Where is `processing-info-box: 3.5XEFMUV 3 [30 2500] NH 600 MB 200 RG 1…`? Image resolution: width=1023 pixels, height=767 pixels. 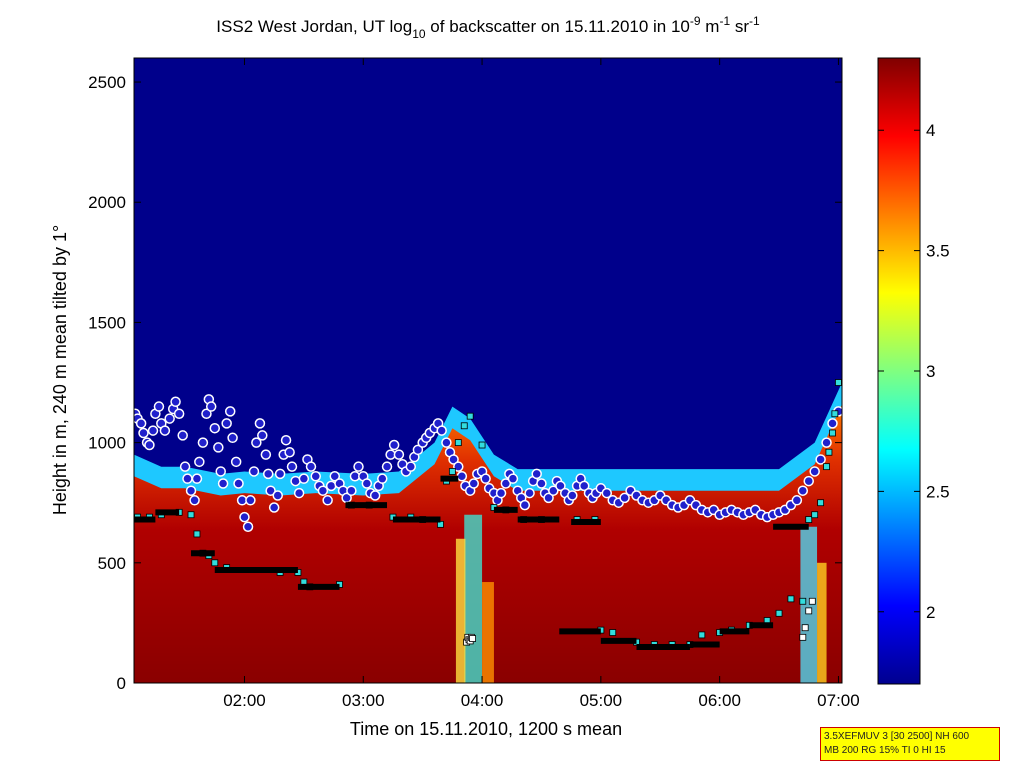 processing-info-box: 3.5XEFMUV 3 [30 2500] NH 600 MB 200 RG 1… is located at coordinates (910, 744).